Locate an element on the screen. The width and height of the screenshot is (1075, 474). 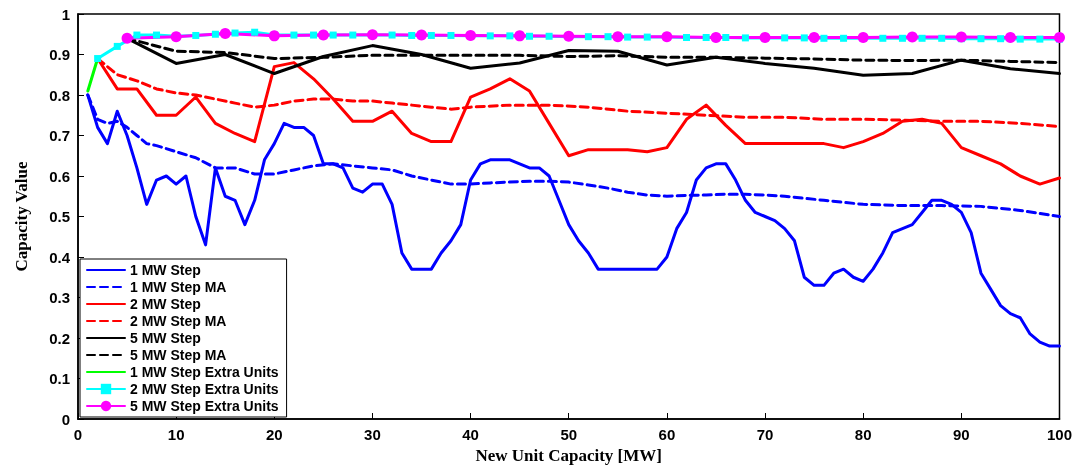
x-tick-label: 60 is located at coordinates (667, 434).